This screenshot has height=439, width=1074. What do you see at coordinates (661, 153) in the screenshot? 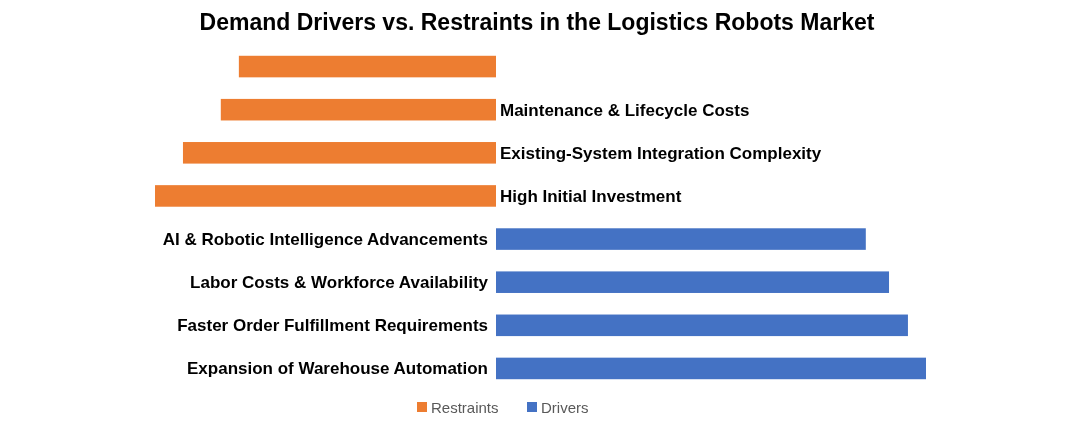
I see `y-tick-label: Existing-System Integration Complexity` at bounding box center [661, 153].